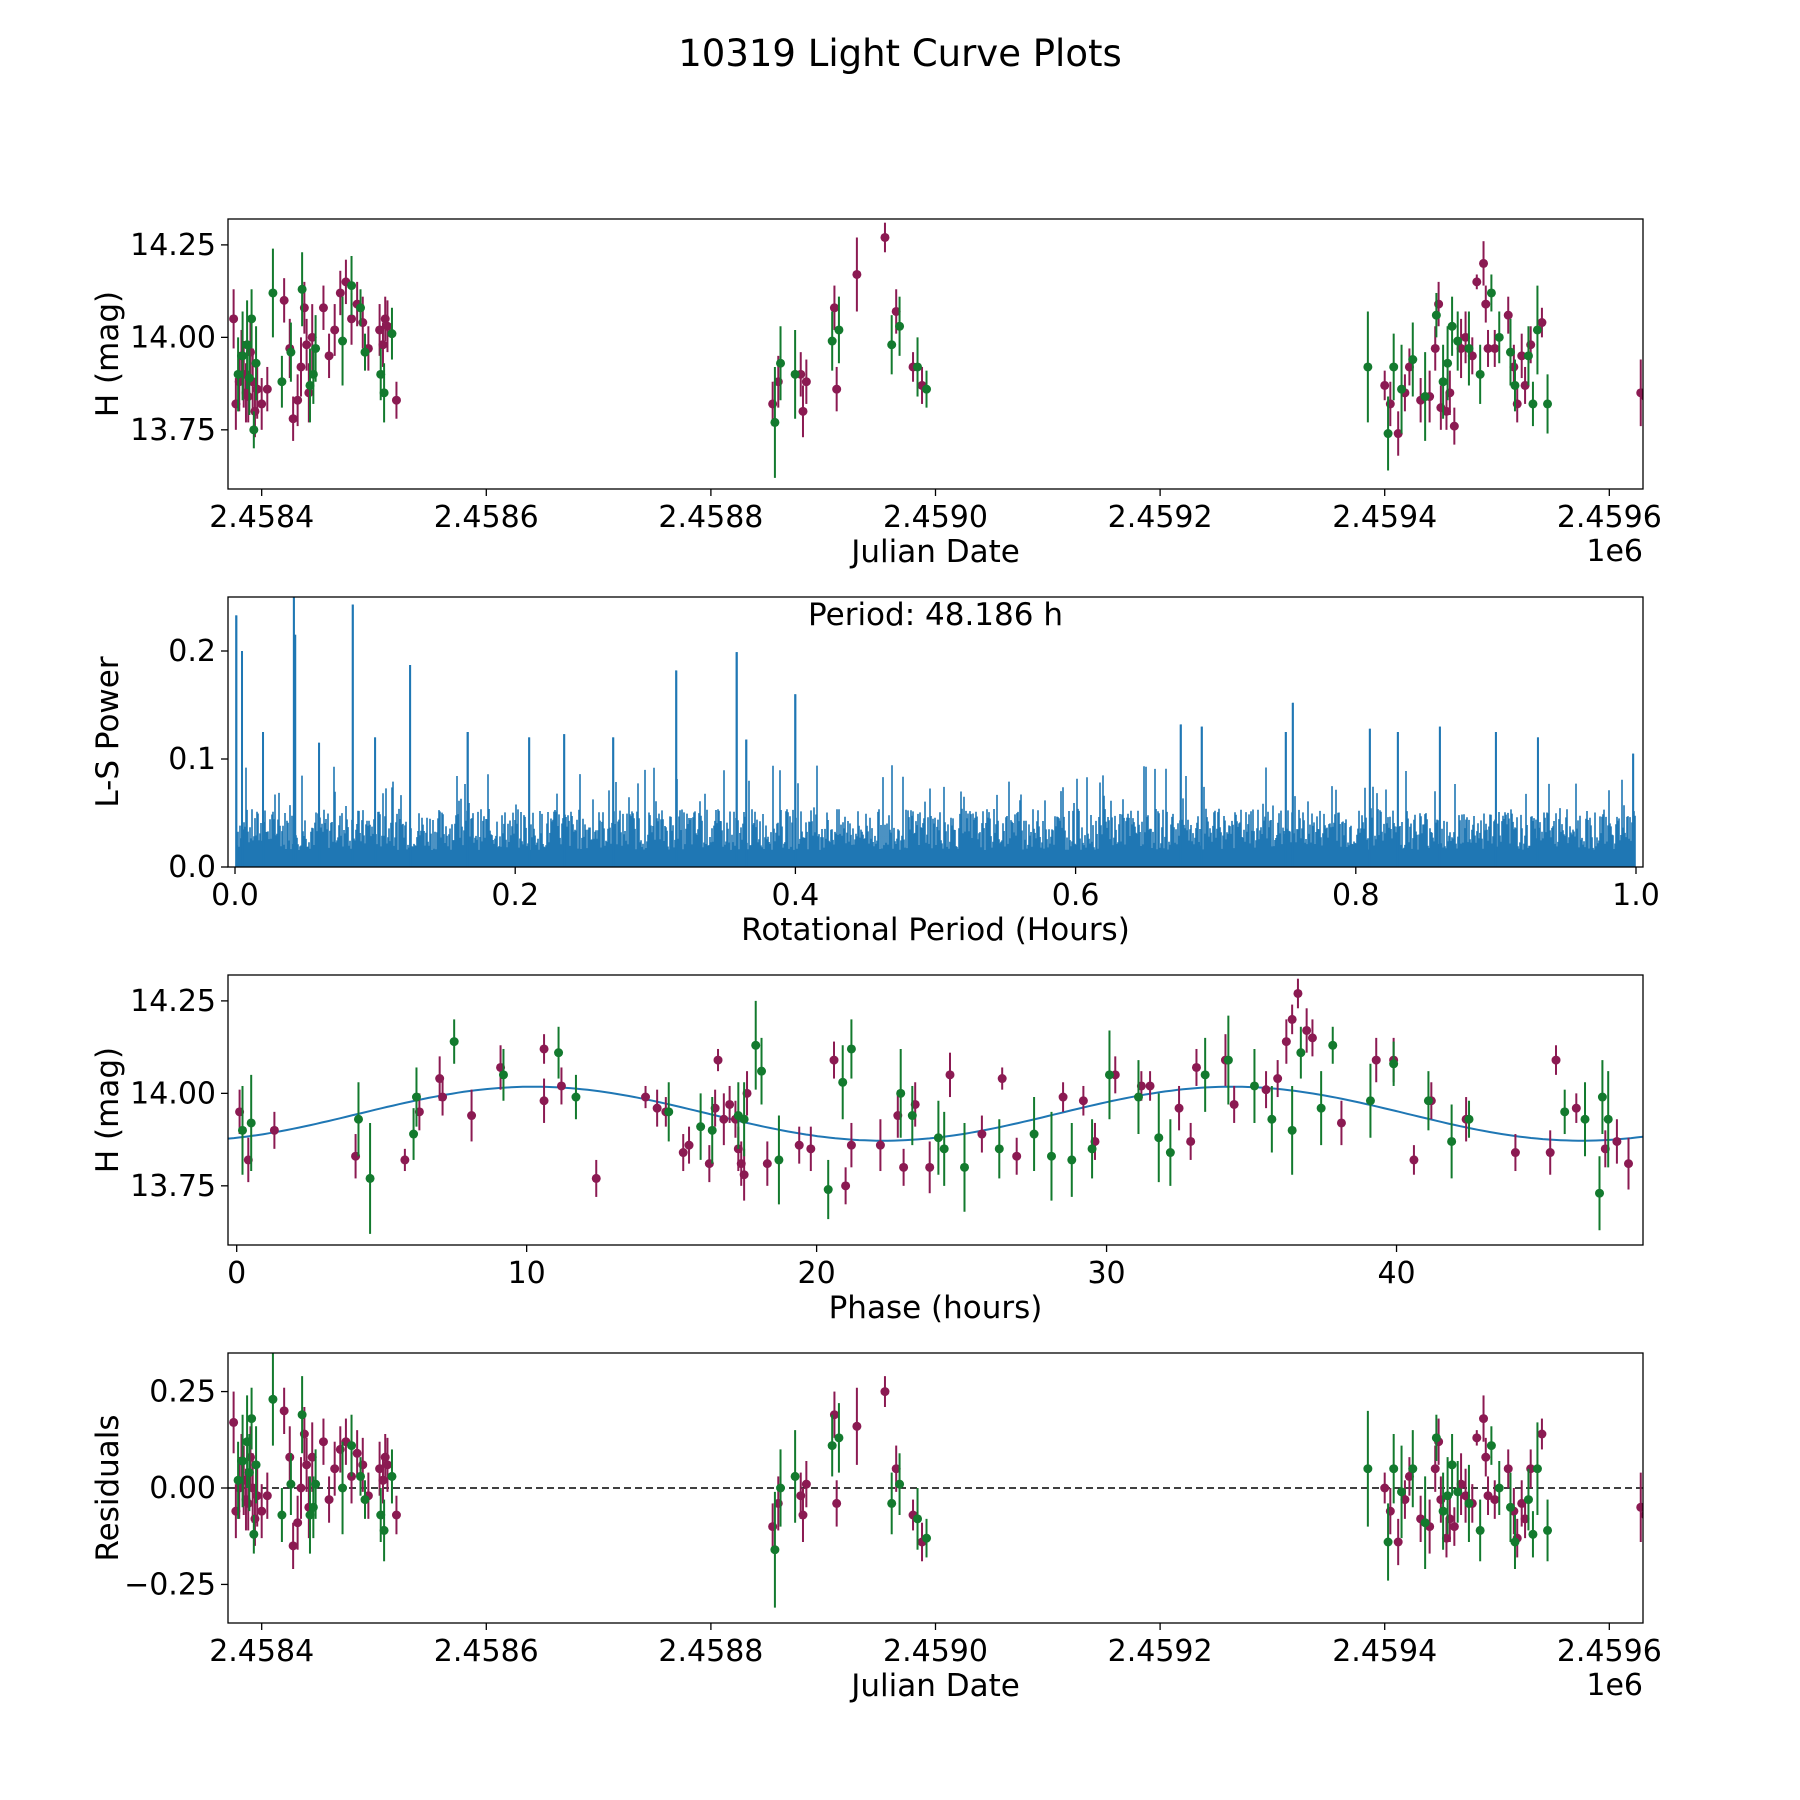 Image resolution: width=1800 pixels, height=1800 pixels. Describe the element at coordinates (1384, 517) in the screenshot. I see `x-tick-label: 2.4594` at that location.